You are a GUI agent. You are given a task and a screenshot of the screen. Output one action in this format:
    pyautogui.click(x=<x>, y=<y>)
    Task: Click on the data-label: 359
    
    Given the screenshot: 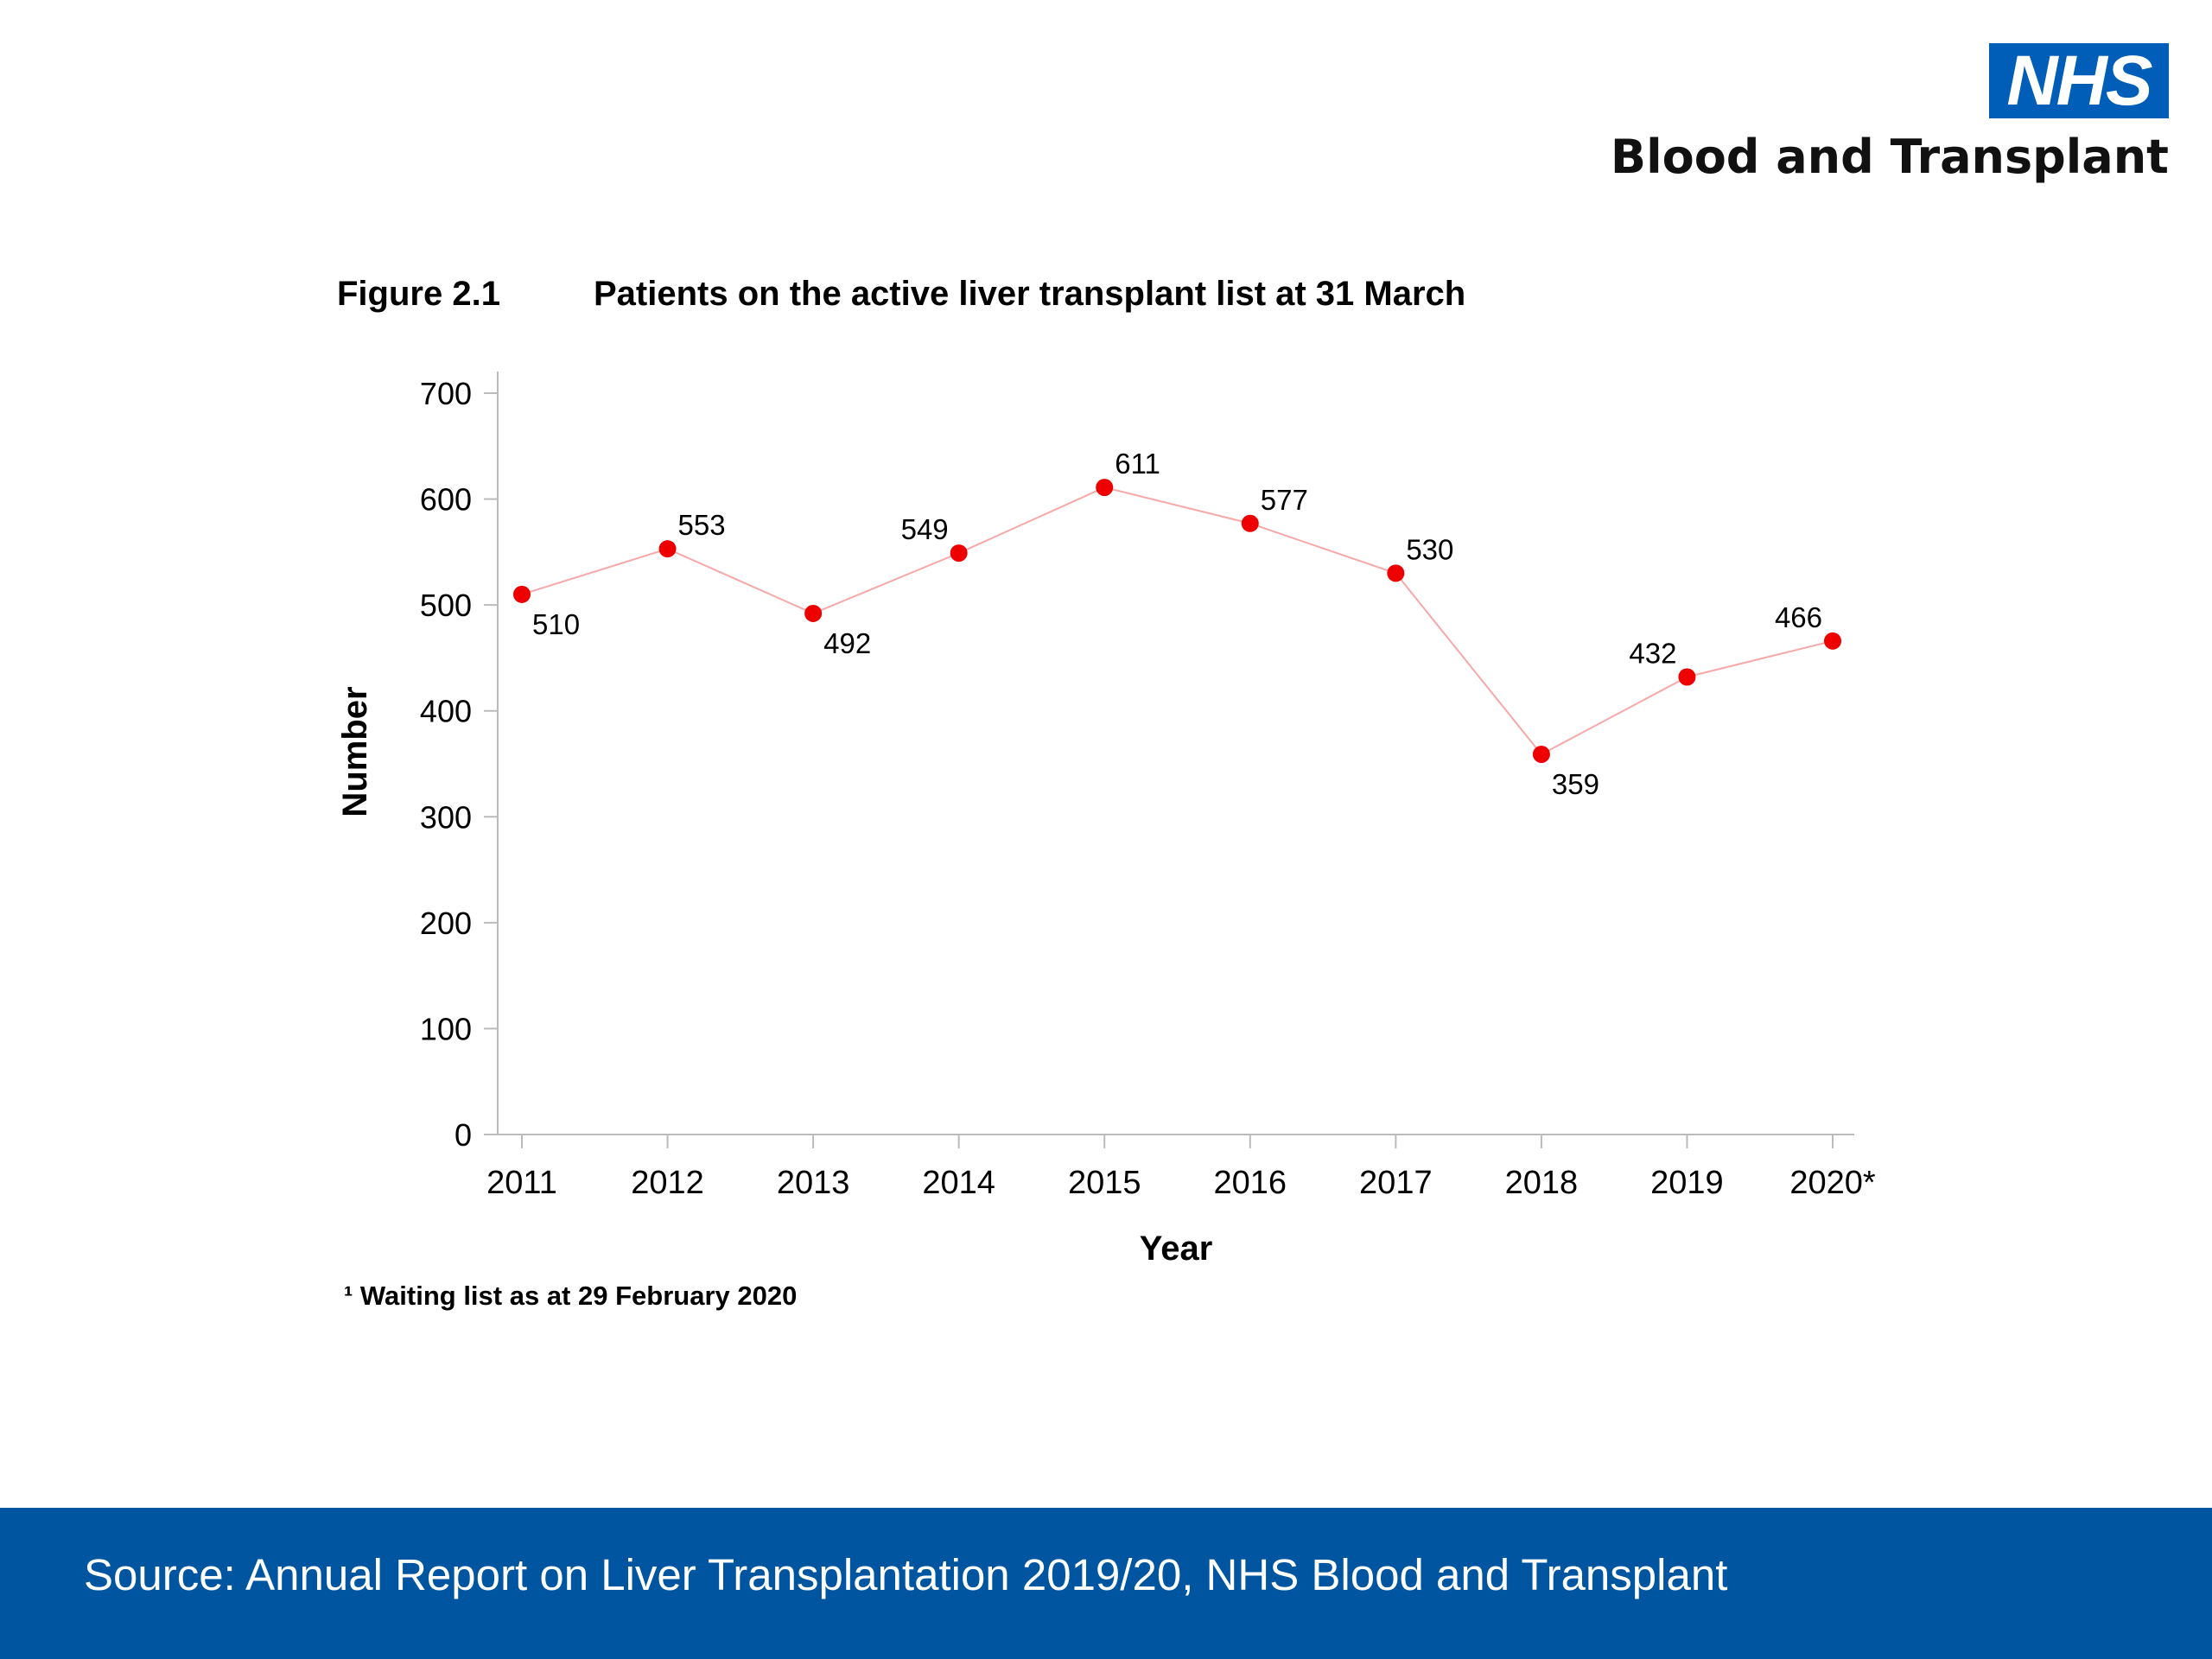 What is the action you would take?
    pyautogui.click(x=1575, y=784)
    